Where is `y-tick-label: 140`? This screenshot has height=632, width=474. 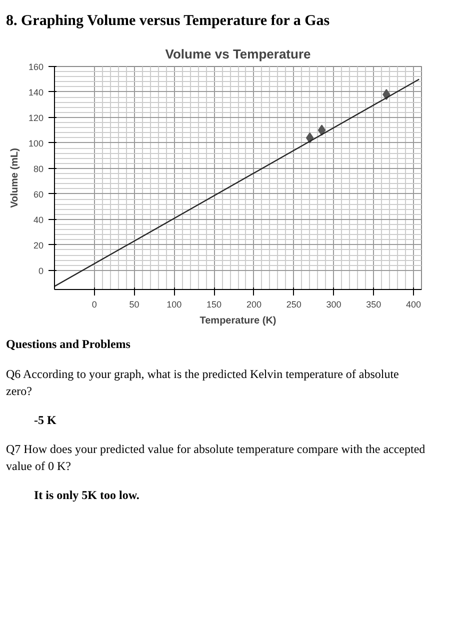
y-tick-label: 140 is located at coordinates (36, 93).